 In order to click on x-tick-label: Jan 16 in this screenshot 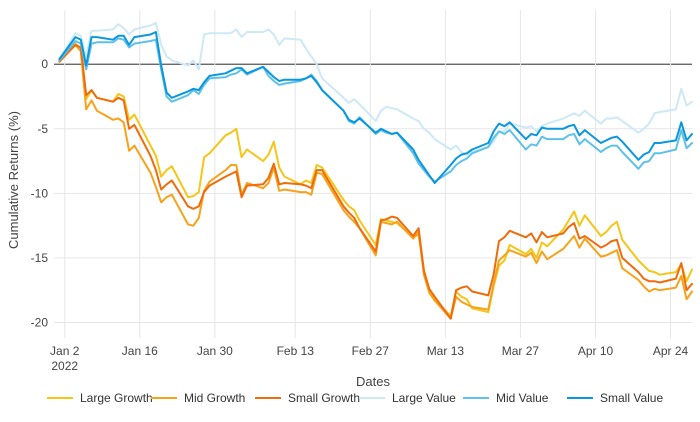, I will do `click(140, 351)`.